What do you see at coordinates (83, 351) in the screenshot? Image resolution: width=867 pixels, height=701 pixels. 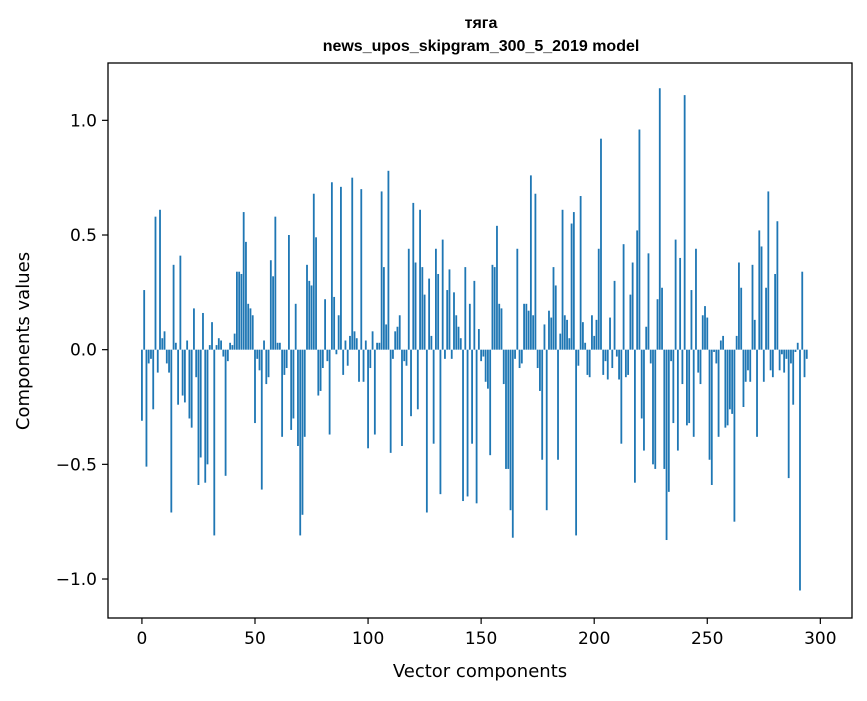 I see `y-tick-label: 0.0` at bounding box center [83, 351].